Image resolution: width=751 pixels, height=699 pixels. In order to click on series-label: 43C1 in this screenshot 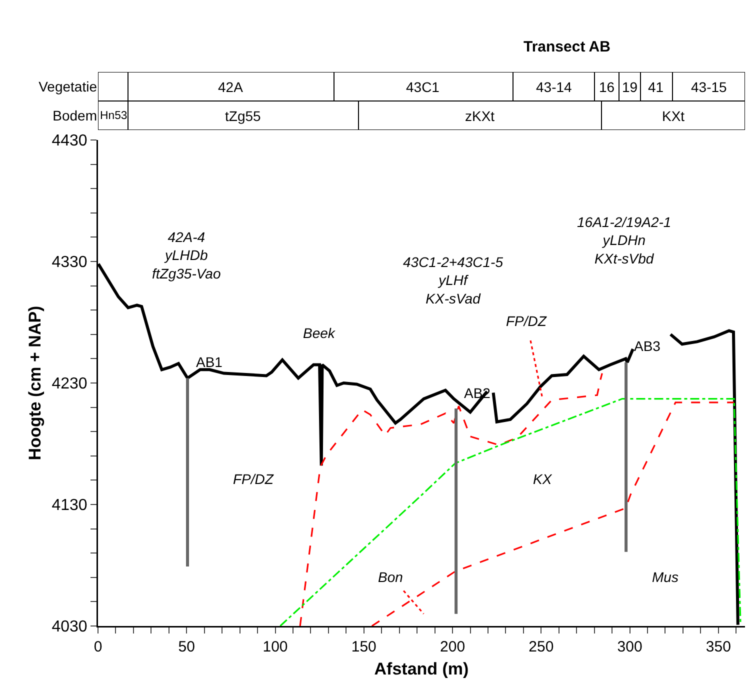, I will do `click(423, 87)`.